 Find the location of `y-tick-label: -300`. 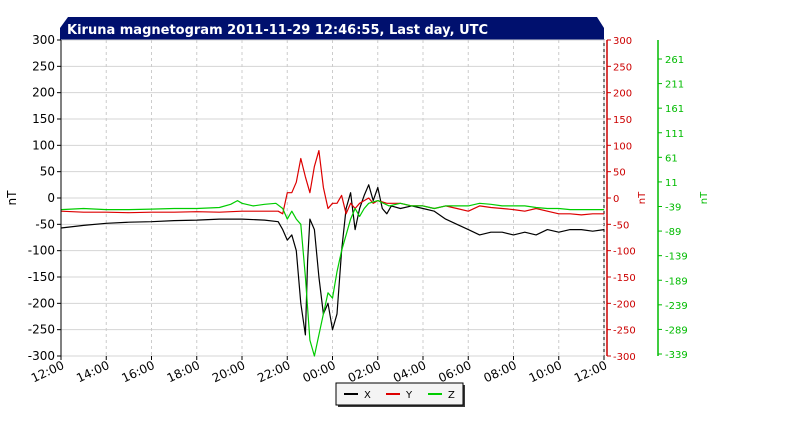

y-tick-label: -300 is located at coordinates (41, 356).